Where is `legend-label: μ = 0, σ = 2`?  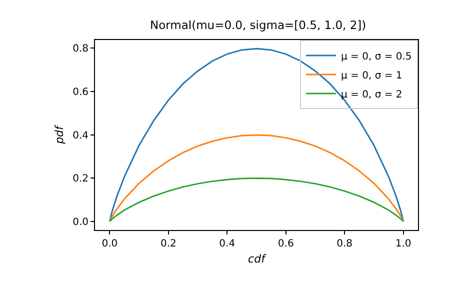
legend-label: μ = 0, σ = 2 is located at coordinates (371, 94).